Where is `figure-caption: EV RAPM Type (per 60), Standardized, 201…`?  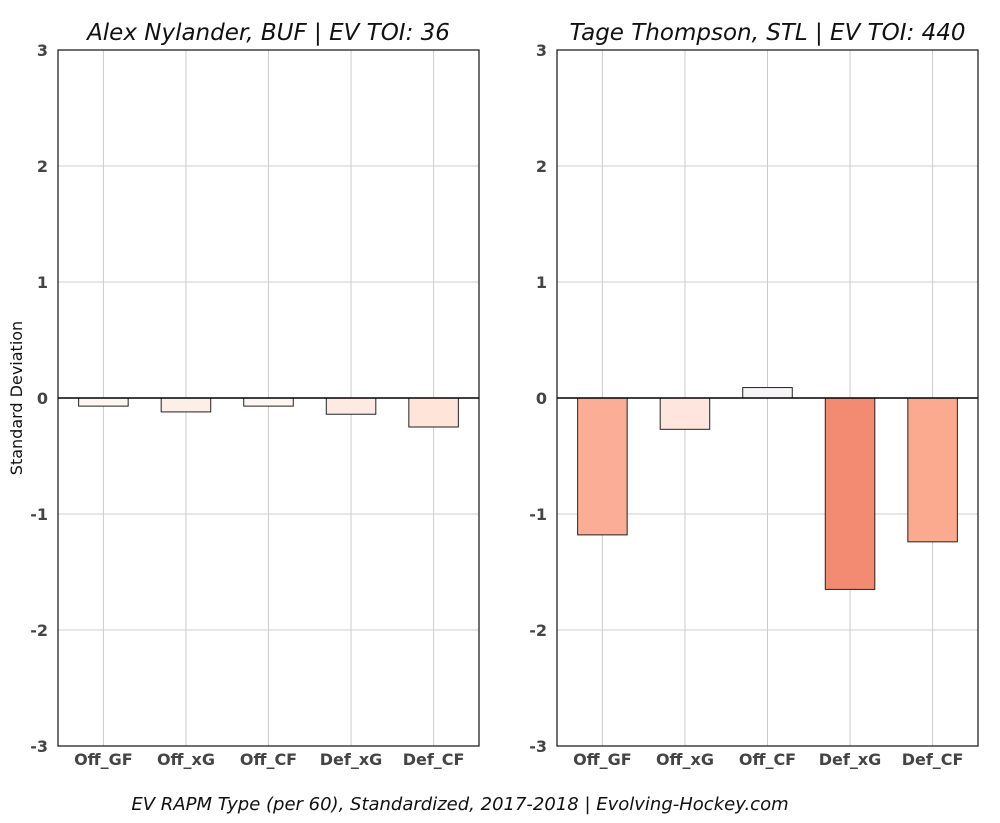 figure-caption: EV RAPM Type (per 60), Standardized, 201… is located at coordinates (459, 804).